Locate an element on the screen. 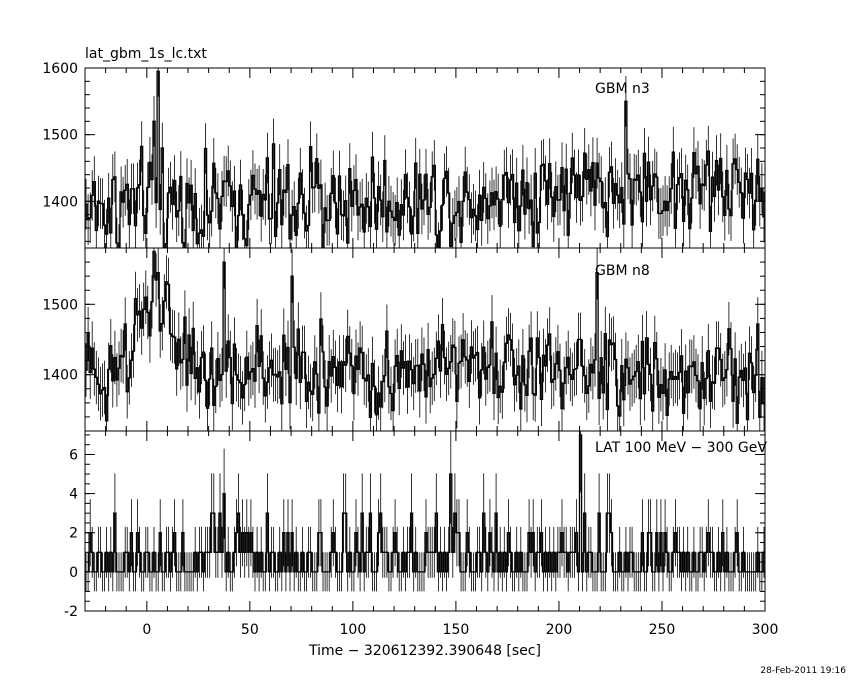 This screenshot has width=850, height=680. figure-title: lat_gbm_1s_lc.txt is located at coordinates (146, 54).